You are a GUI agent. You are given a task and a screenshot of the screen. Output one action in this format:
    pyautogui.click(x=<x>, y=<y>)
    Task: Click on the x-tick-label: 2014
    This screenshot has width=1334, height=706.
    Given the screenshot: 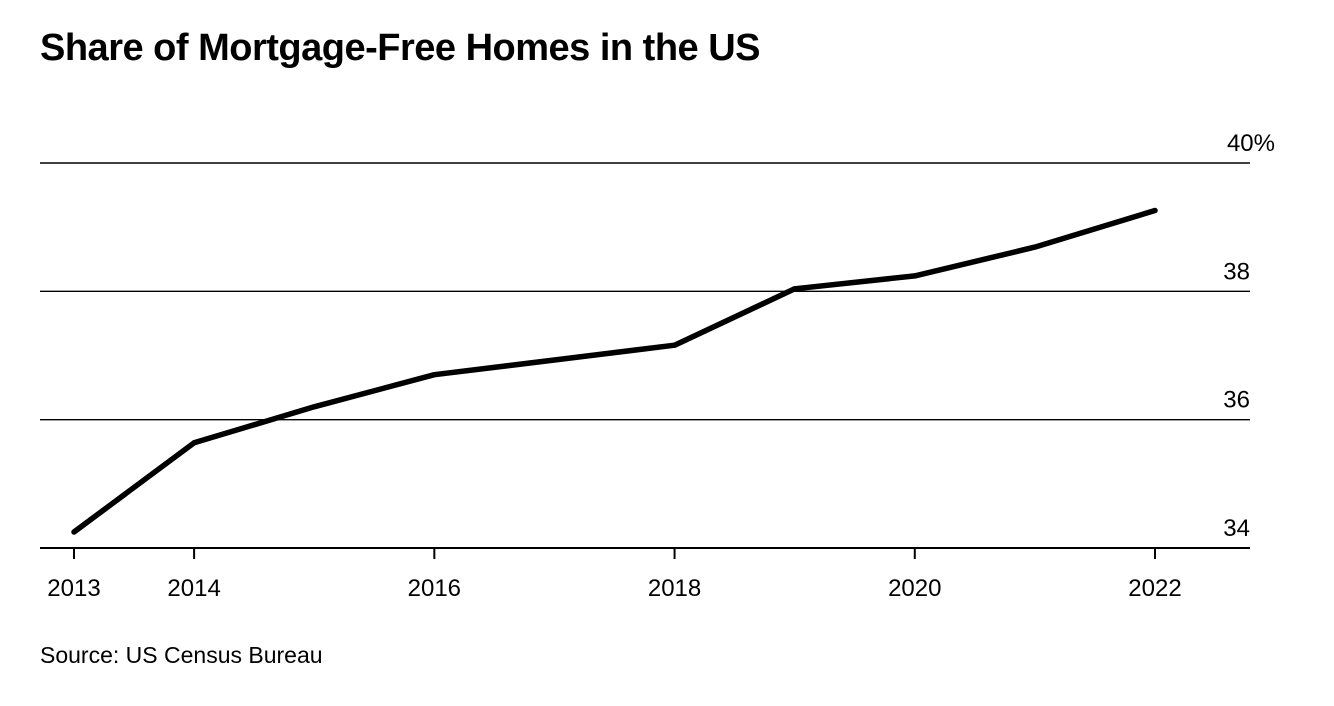 What is the action you would take?
    pyautogui.click(x=193, y=588)
    